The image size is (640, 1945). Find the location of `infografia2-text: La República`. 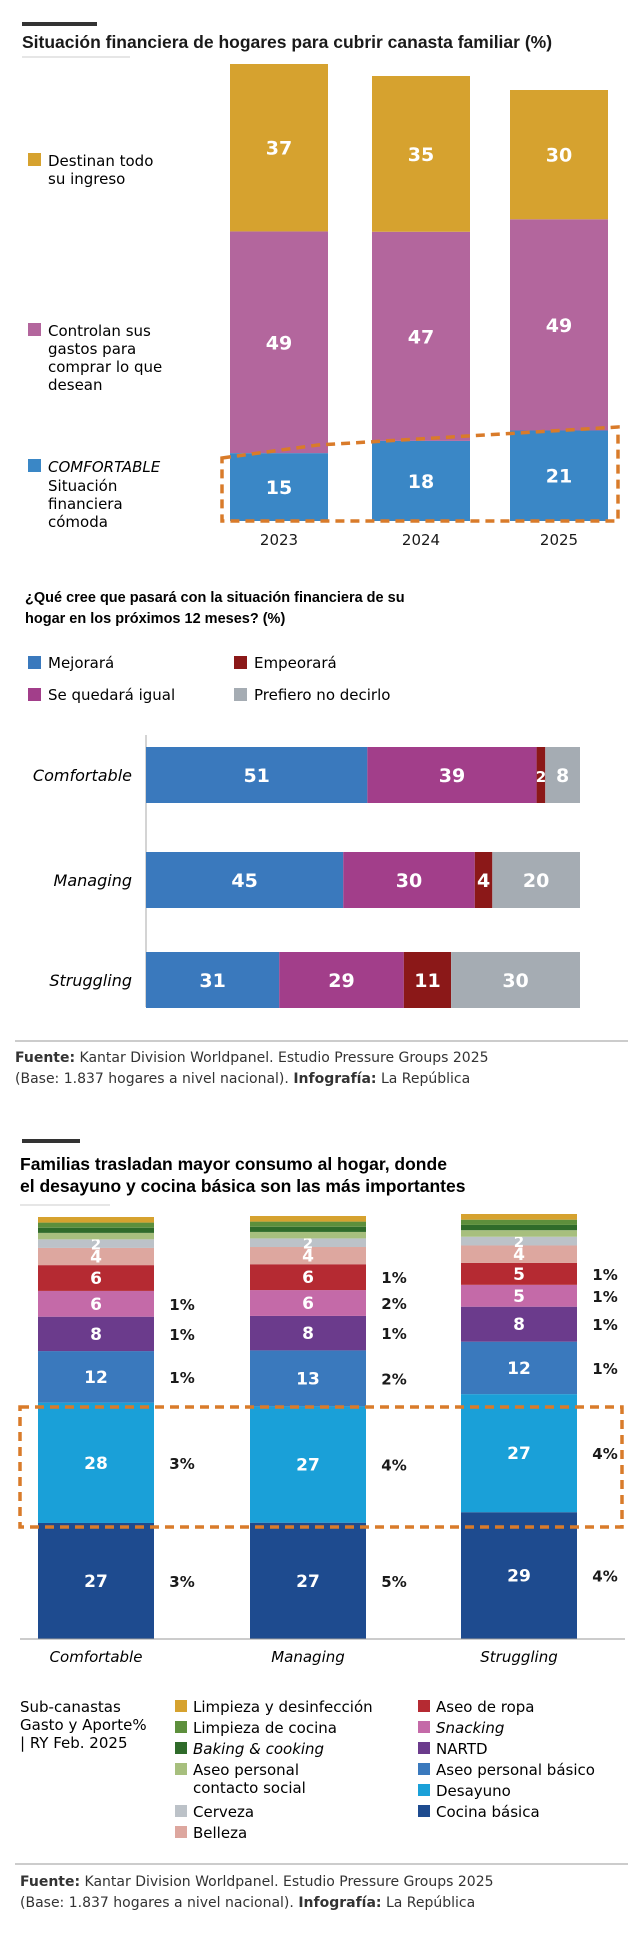

infografia2-text: La República is located at coordinates (429, 1903).